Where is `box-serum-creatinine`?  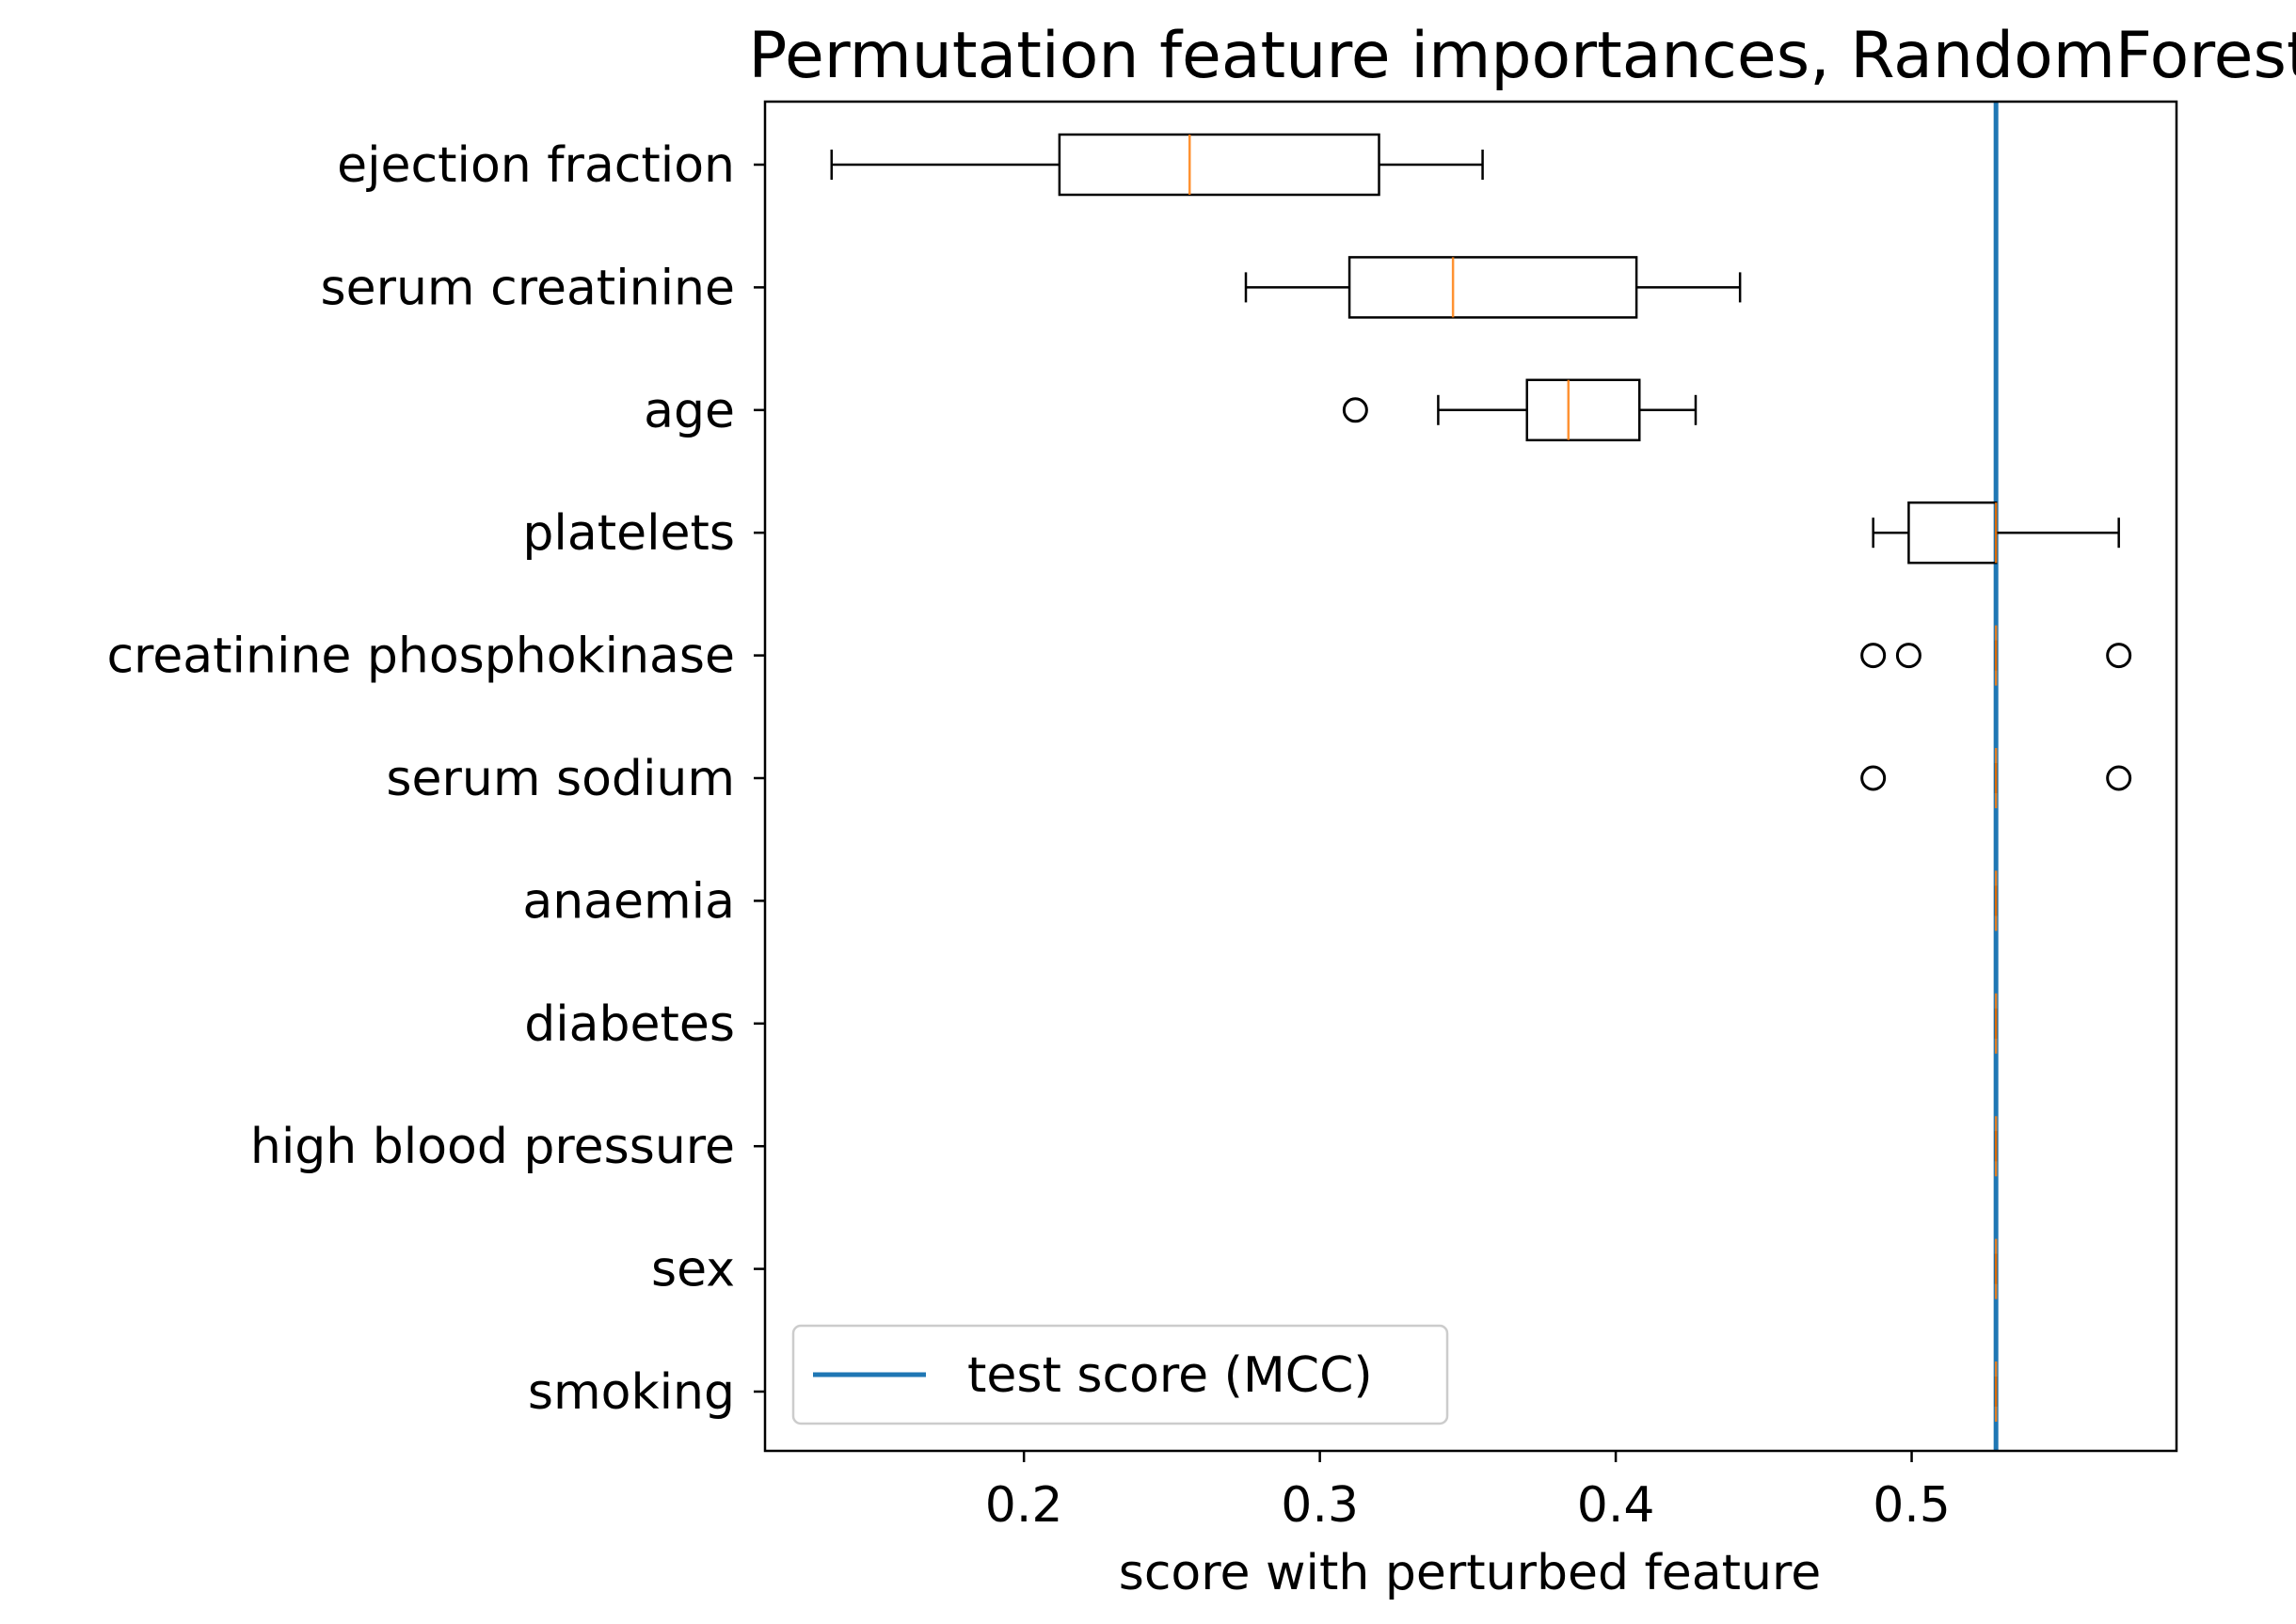
box-serum-creatinine is located at coordinates (1493, 288).